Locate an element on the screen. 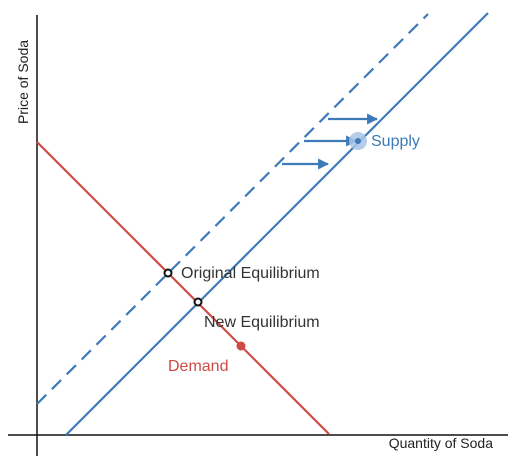 This screenshot has height=458, width=530. x-axis-label: Quantity of Soda is located at coordinates (441, 443).